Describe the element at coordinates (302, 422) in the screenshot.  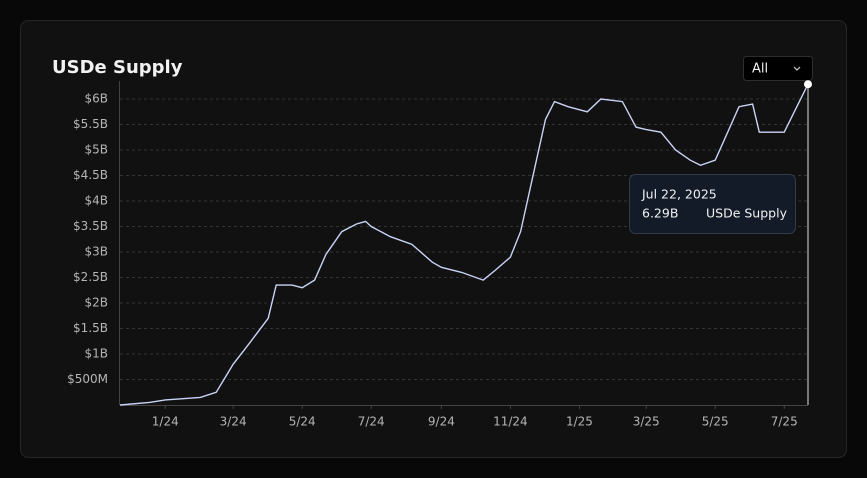
I see `x-tick-label: 5/24` at that location.